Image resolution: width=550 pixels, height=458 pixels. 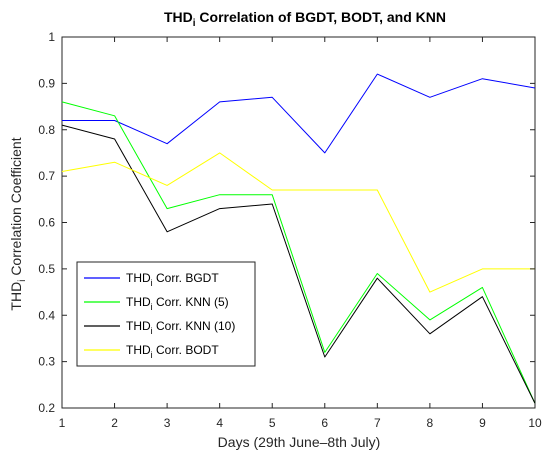 What do you see at coordinates (114, 423) in the screenshot?
I see `x-tick-label: 2` at bounding box center [114, 423].